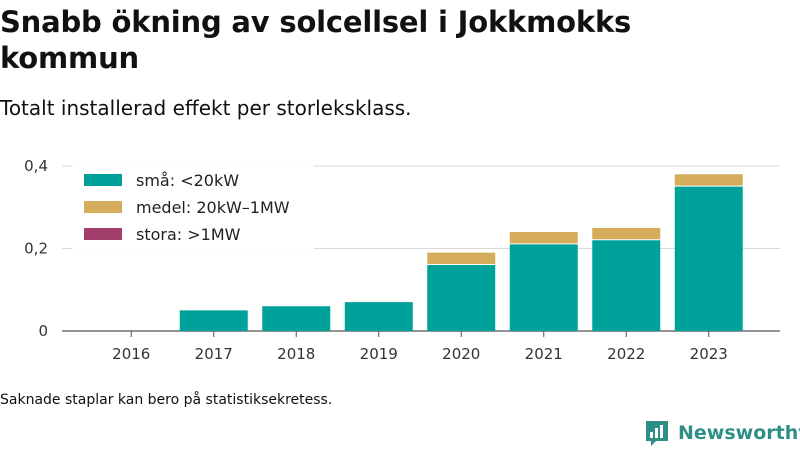 This screenshot has height=450, width=800. Describe the element at coordinates (657, 433) in the screenshot. I see `newsworthy-logo-icon` at that location.